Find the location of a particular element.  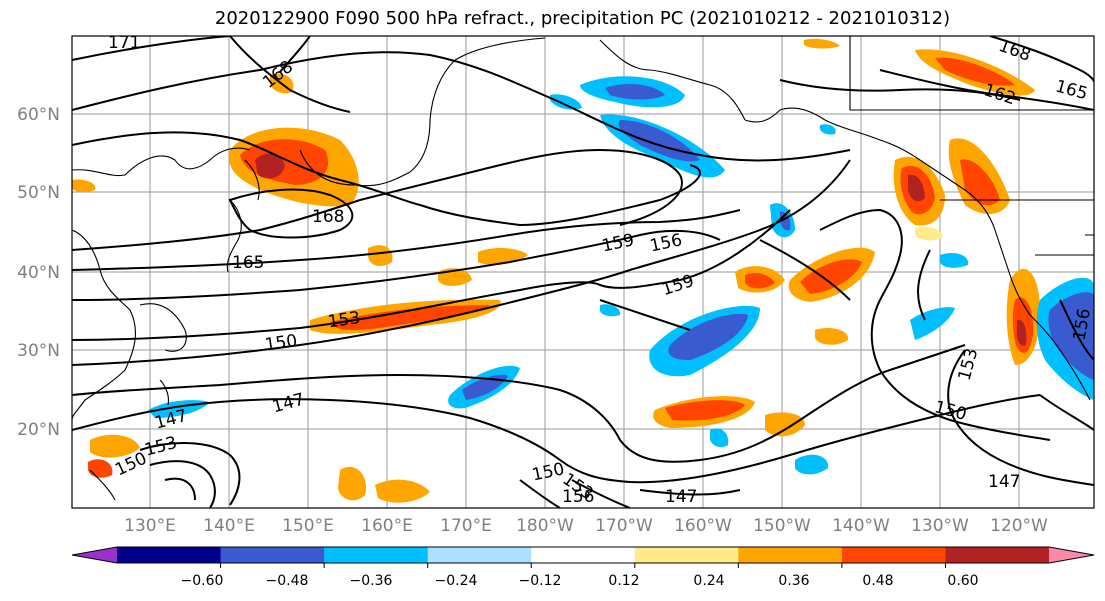

lon-label: 150°E is located at coordinates (308, 526).